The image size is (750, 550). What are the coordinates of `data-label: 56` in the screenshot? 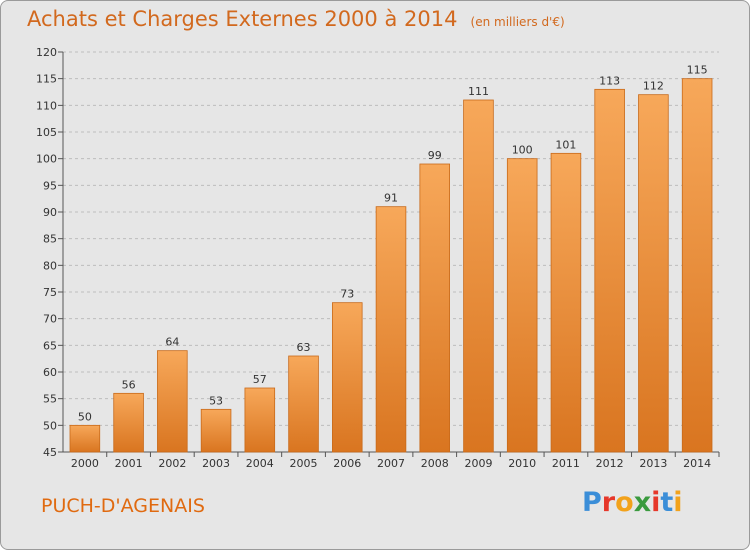 It's located at (129, 384).